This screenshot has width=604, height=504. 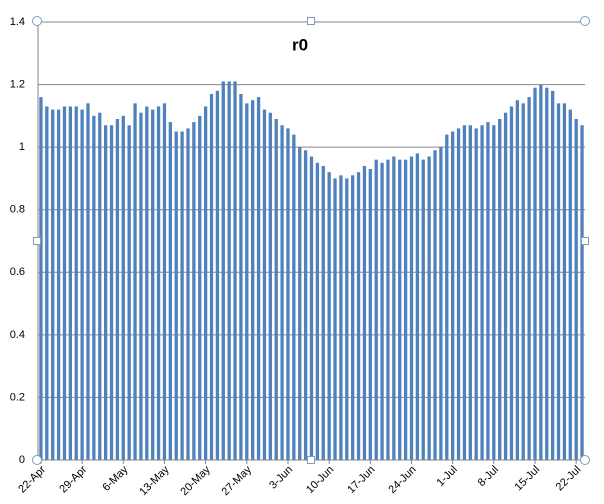 I want to click on y-tick-label: 0.8, so click(x=17, y=210).